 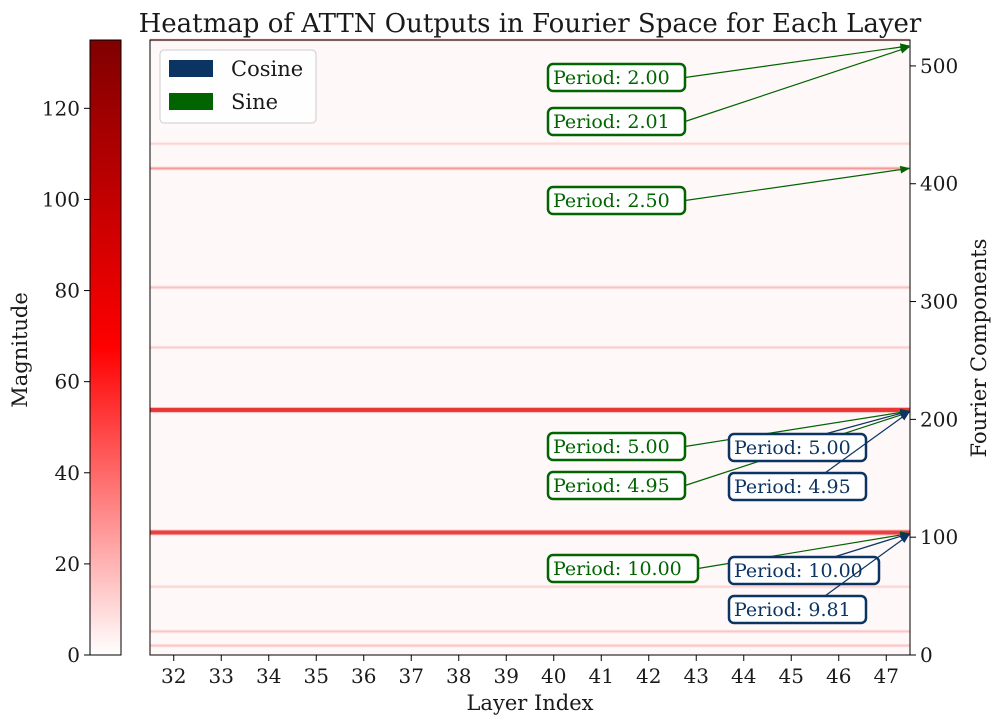 I want to click on colorbar, so click(x=105, y=347).